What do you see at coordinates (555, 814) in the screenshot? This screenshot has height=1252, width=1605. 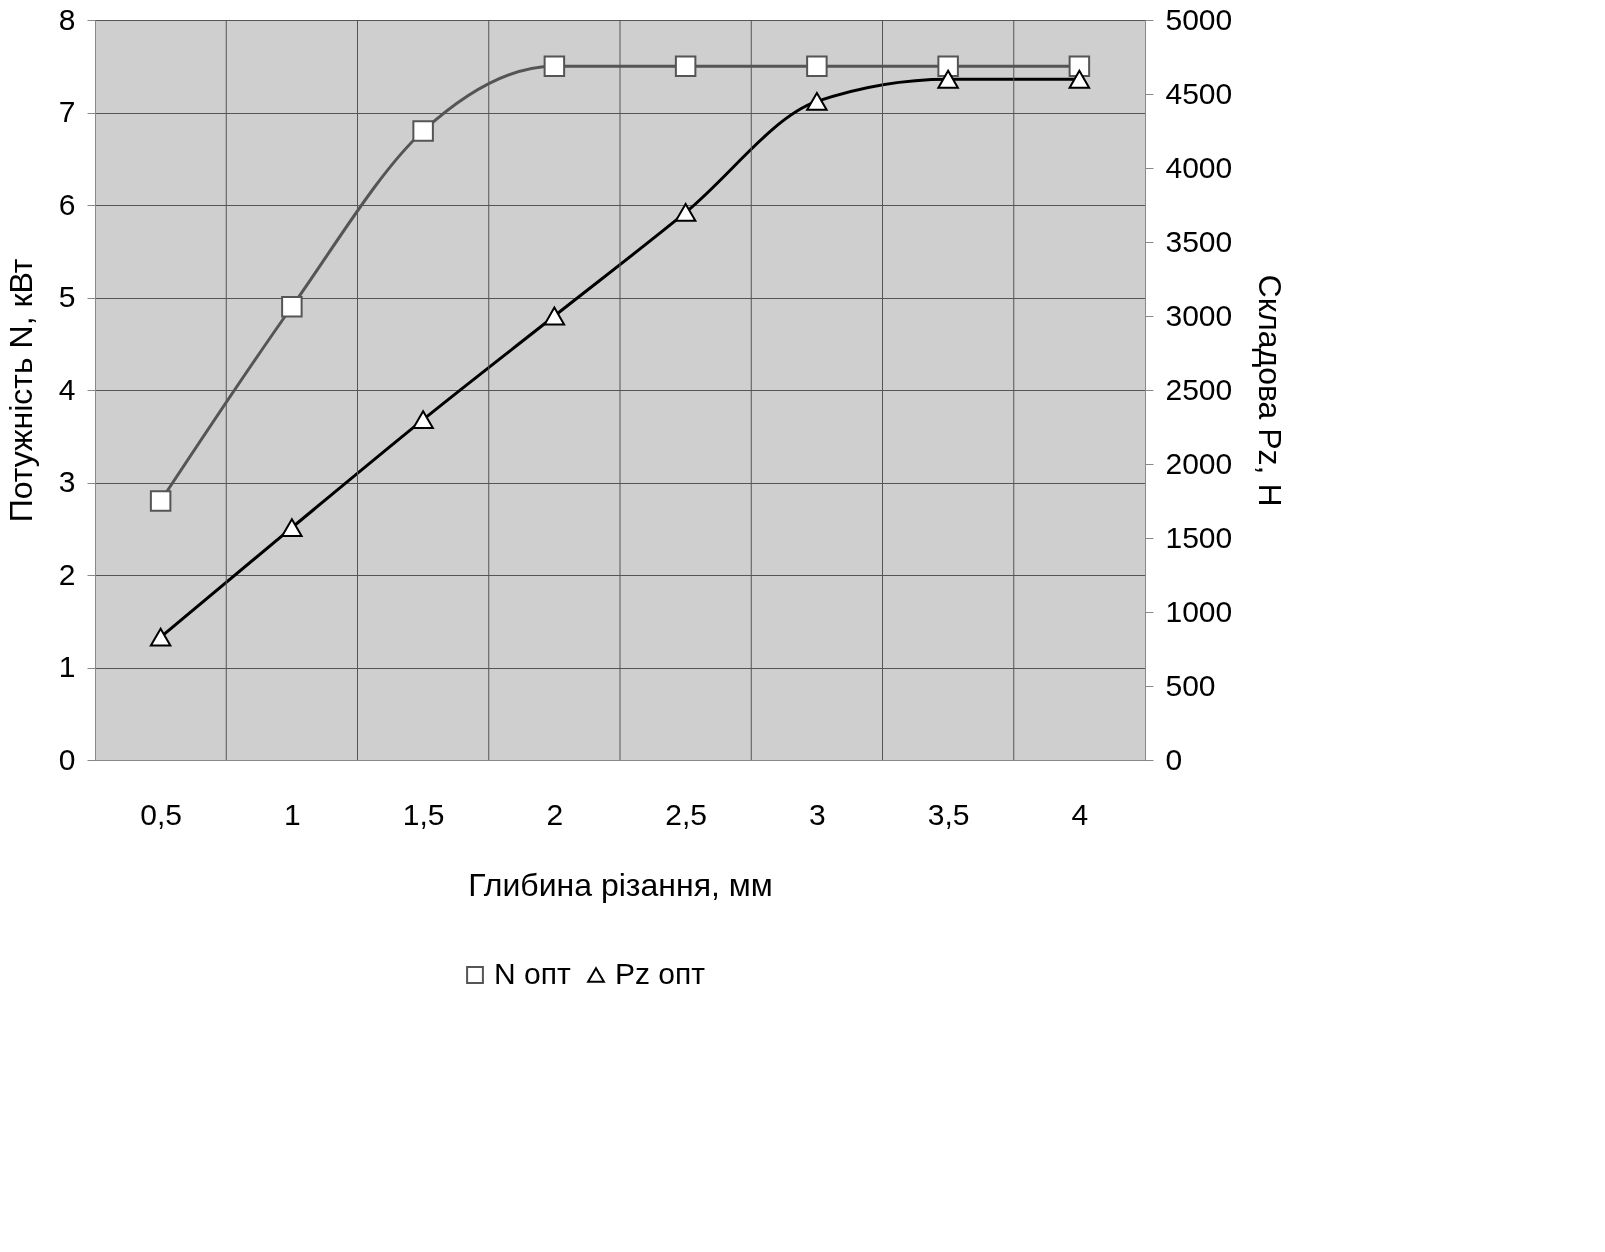 I see `x-tick-label: 2` at bounding box center [555, 814].